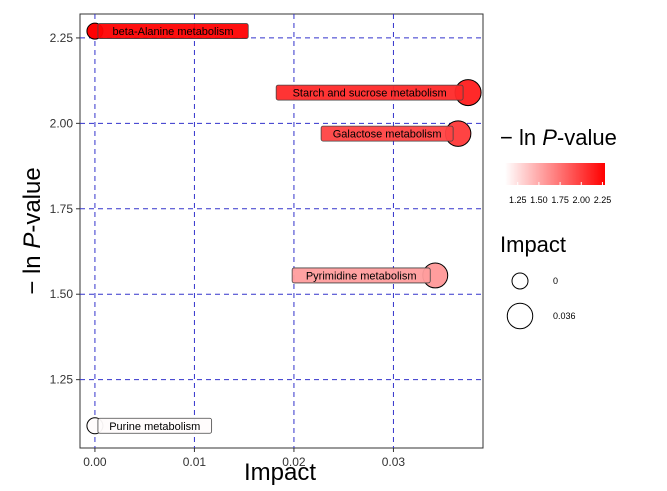 Image resolution: width=667 pixels, height=491 pixels. What do you see at coordinates (603, 200) in the screenshot?
I see `color-legend-tick-label: 2.25` at bounding box center [603, 200].